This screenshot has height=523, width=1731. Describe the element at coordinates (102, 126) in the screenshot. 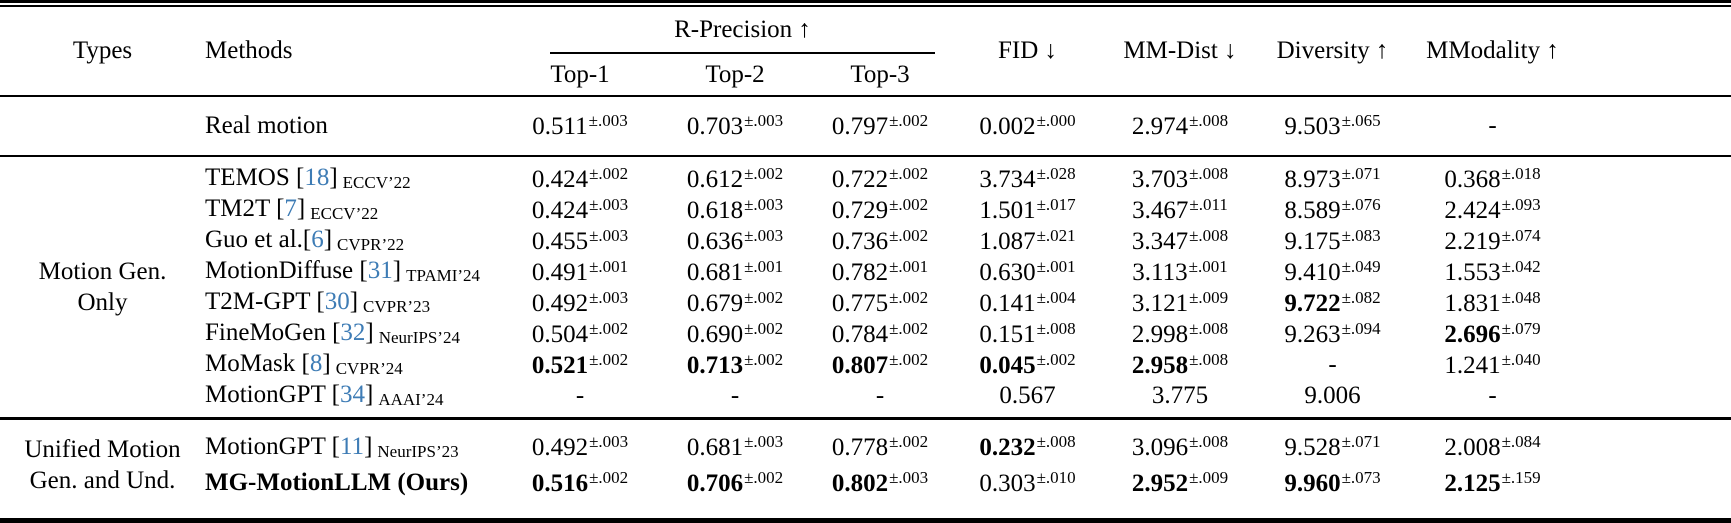

I see `section-type-label` at that location.